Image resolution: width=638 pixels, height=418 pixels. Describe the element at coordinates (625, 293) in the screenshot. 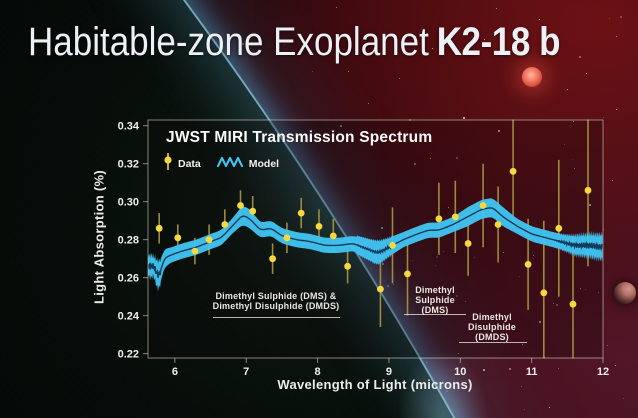

I see `companion-planet-icon` at that location.